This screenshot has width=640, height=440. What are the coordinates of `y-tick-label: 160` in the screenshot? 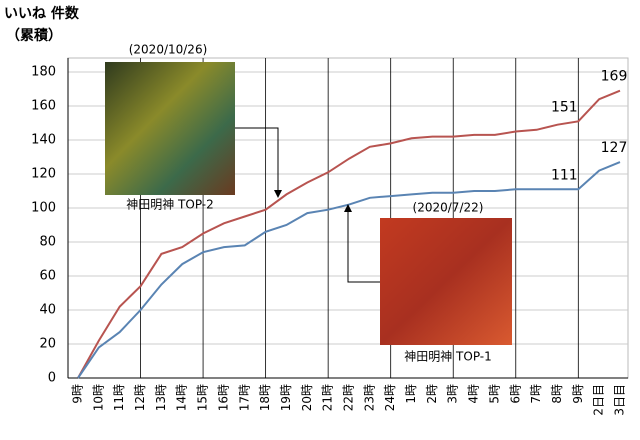 It's located at (43, 106).